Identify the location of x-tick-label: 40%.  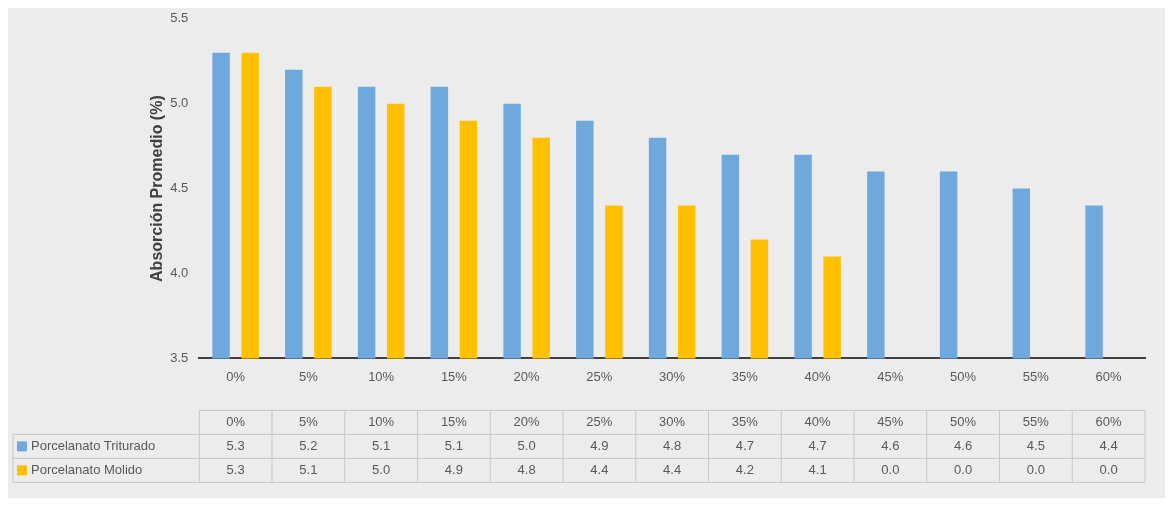
(818, 376).